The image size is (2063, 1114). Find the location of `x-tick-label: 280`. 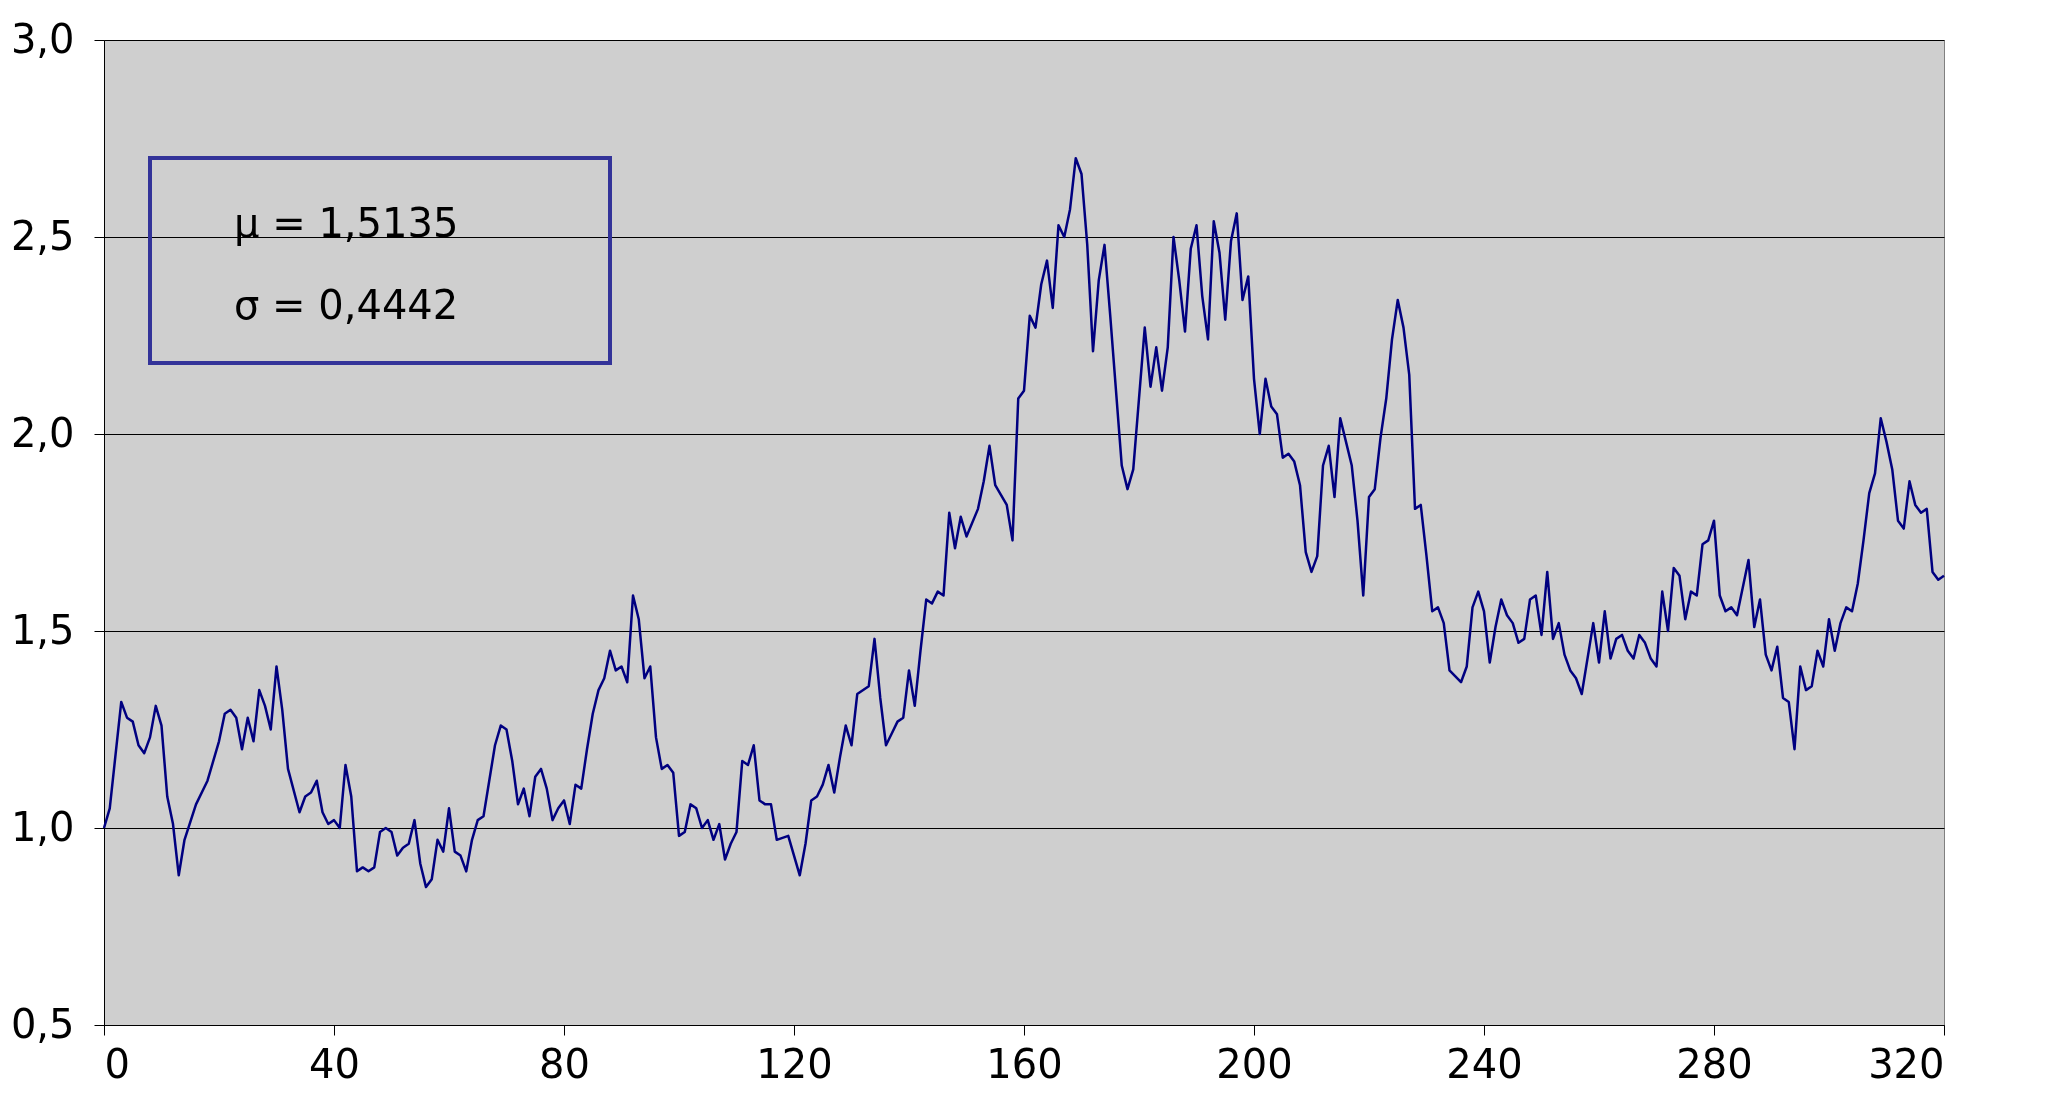

x-tick-label: 280 is located at coordinates (1714, 1063).